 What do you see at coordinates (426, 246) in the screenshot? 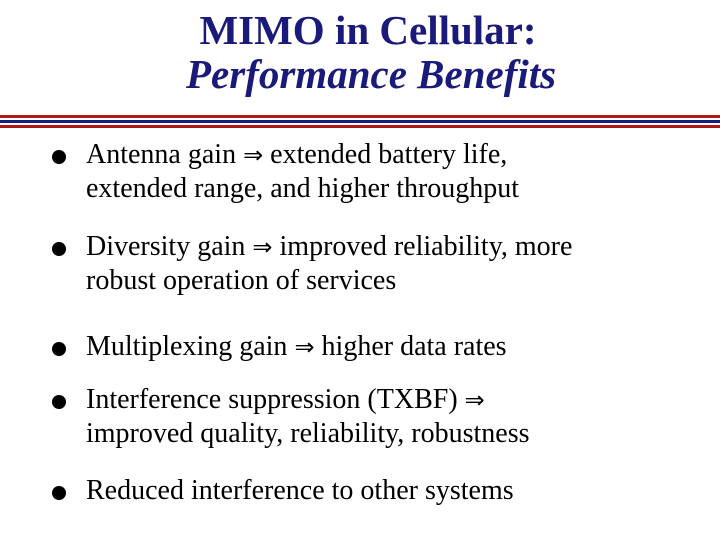
I see `list-item-effect: improved reliability, more` at bounding box center [426, 246].